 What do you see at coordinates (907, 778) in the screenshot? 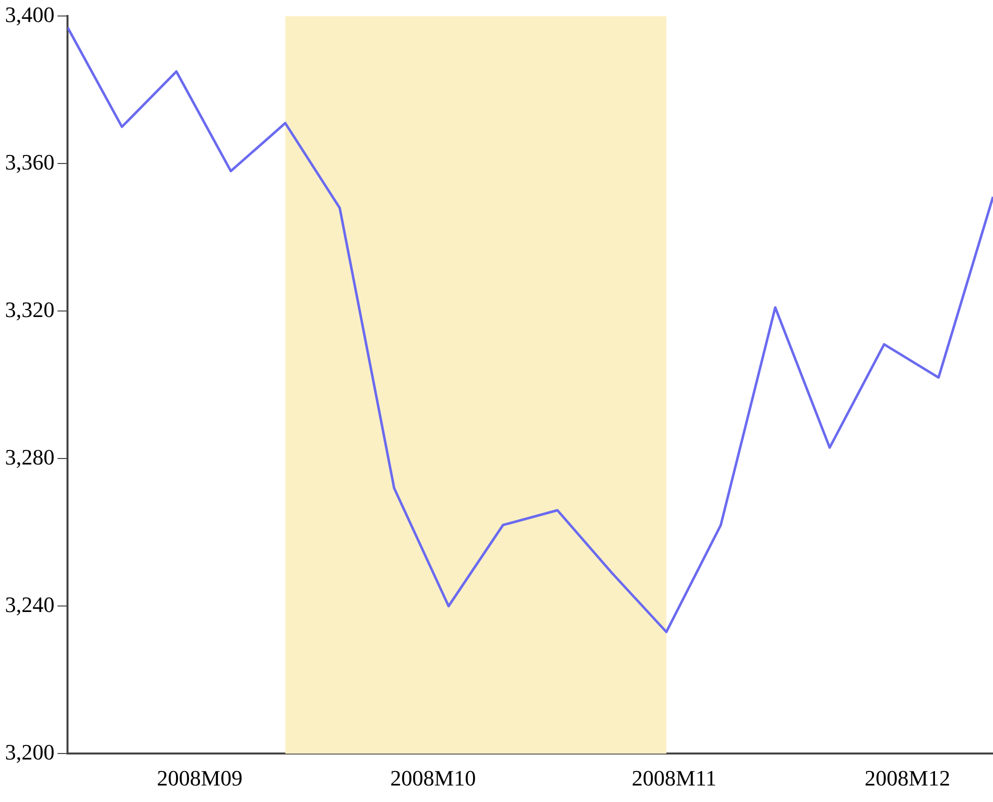
I see `x-tick-label: 2008M12` at bounding box center [907, 778].